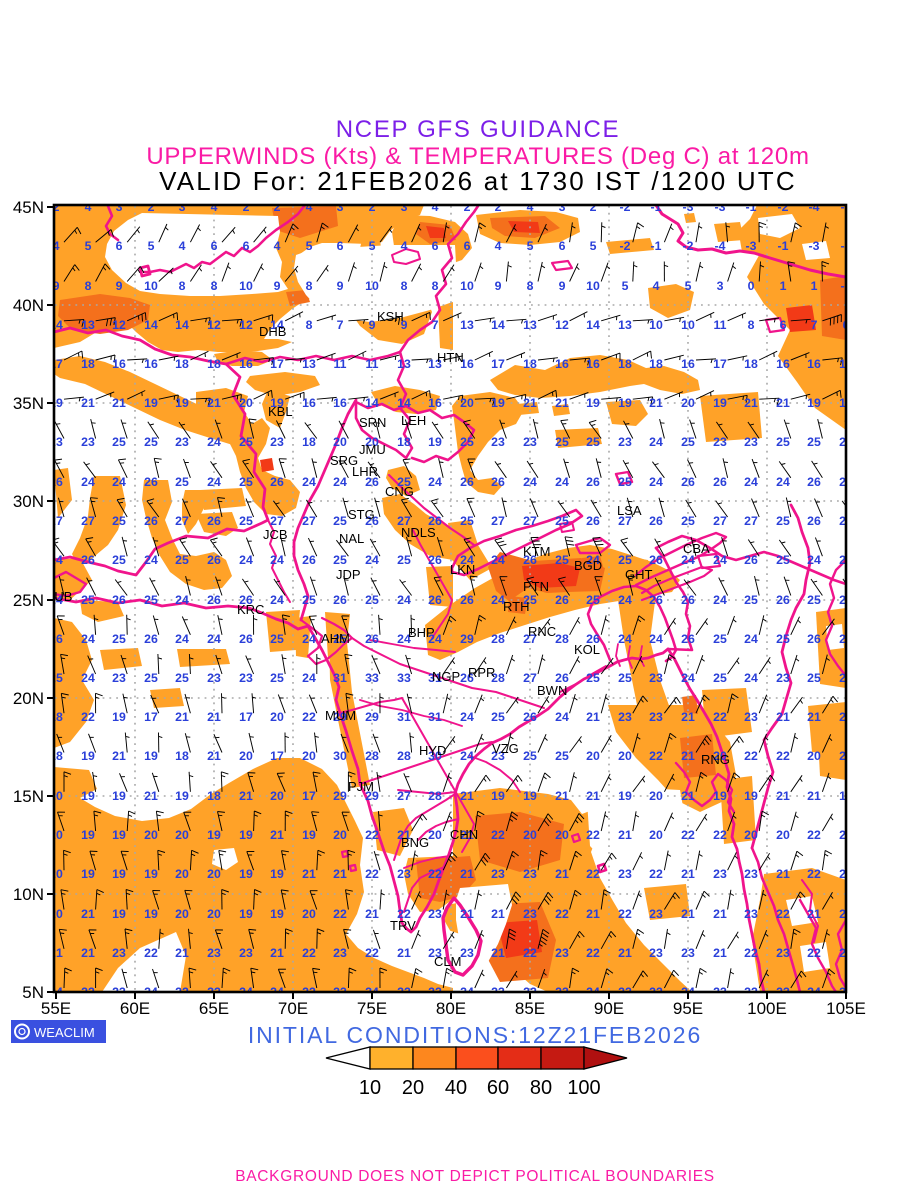 Image resolution: width=900 pixels, height=1200 pixels. Describe the element at coordinates (413, 420) in the screenshot. I see `svg-text: LEH` at that location.